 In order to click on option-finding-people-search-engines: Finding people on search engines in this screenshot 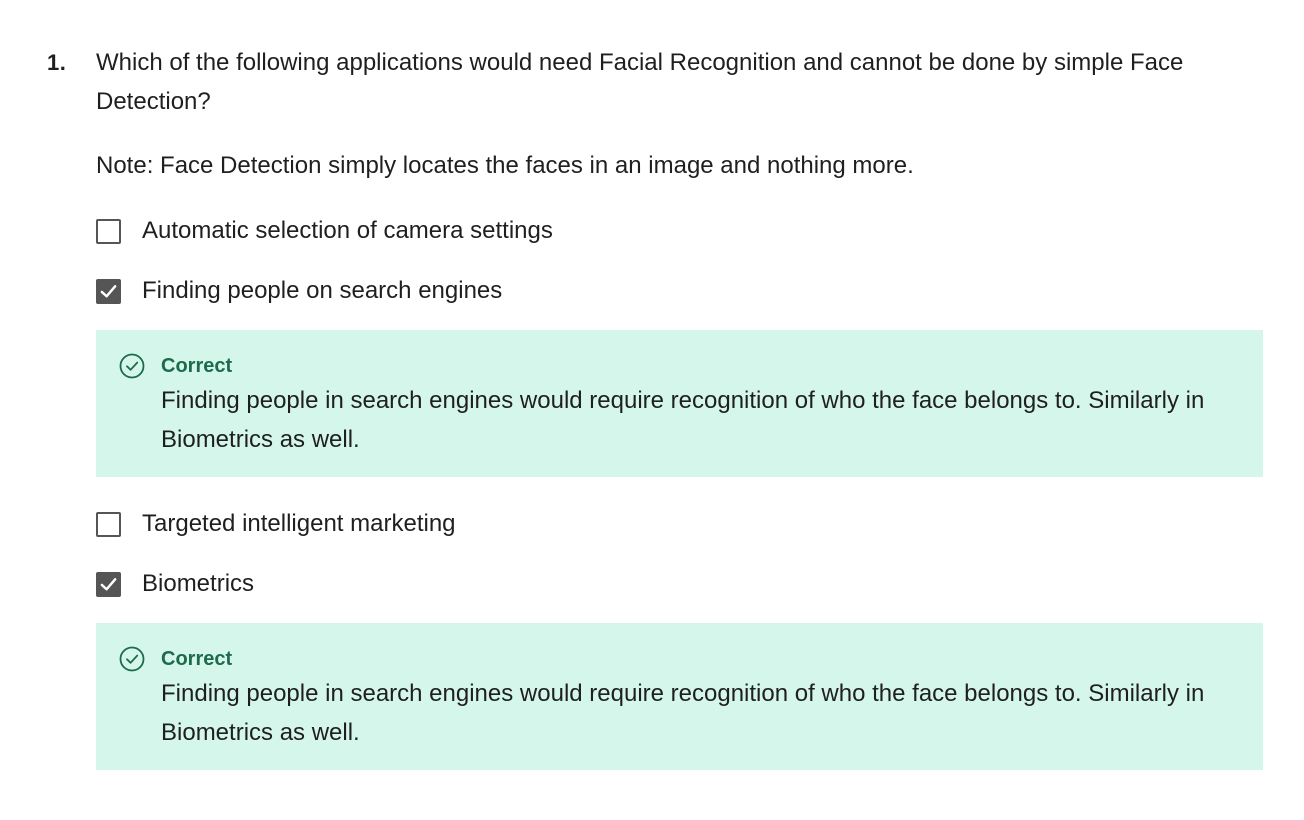, I will do `click(299, 291)`.